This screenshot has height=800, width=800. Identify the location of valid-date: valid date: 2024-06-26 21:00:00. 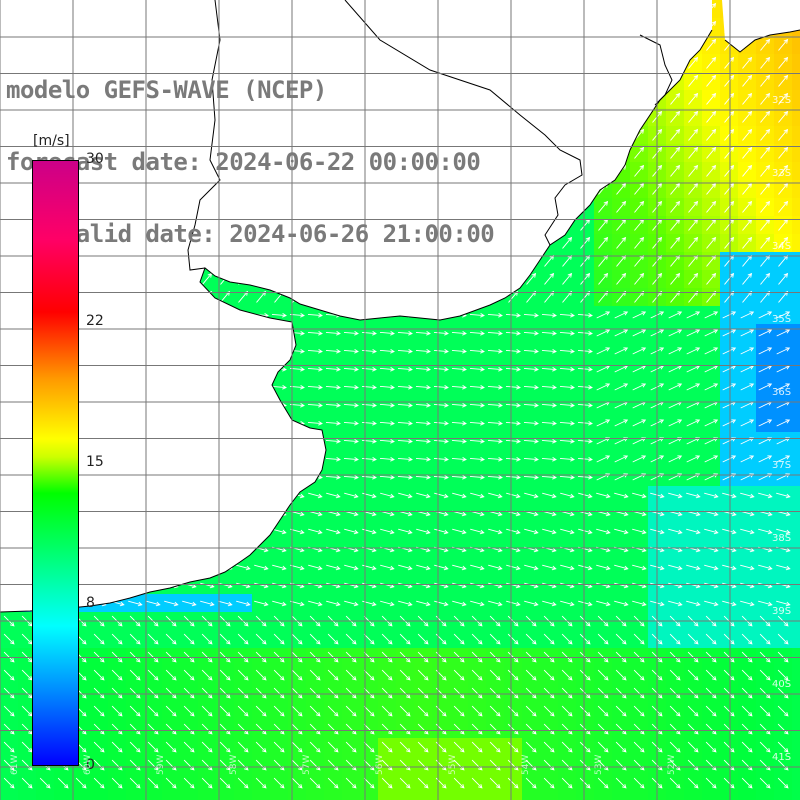
(250, 234).